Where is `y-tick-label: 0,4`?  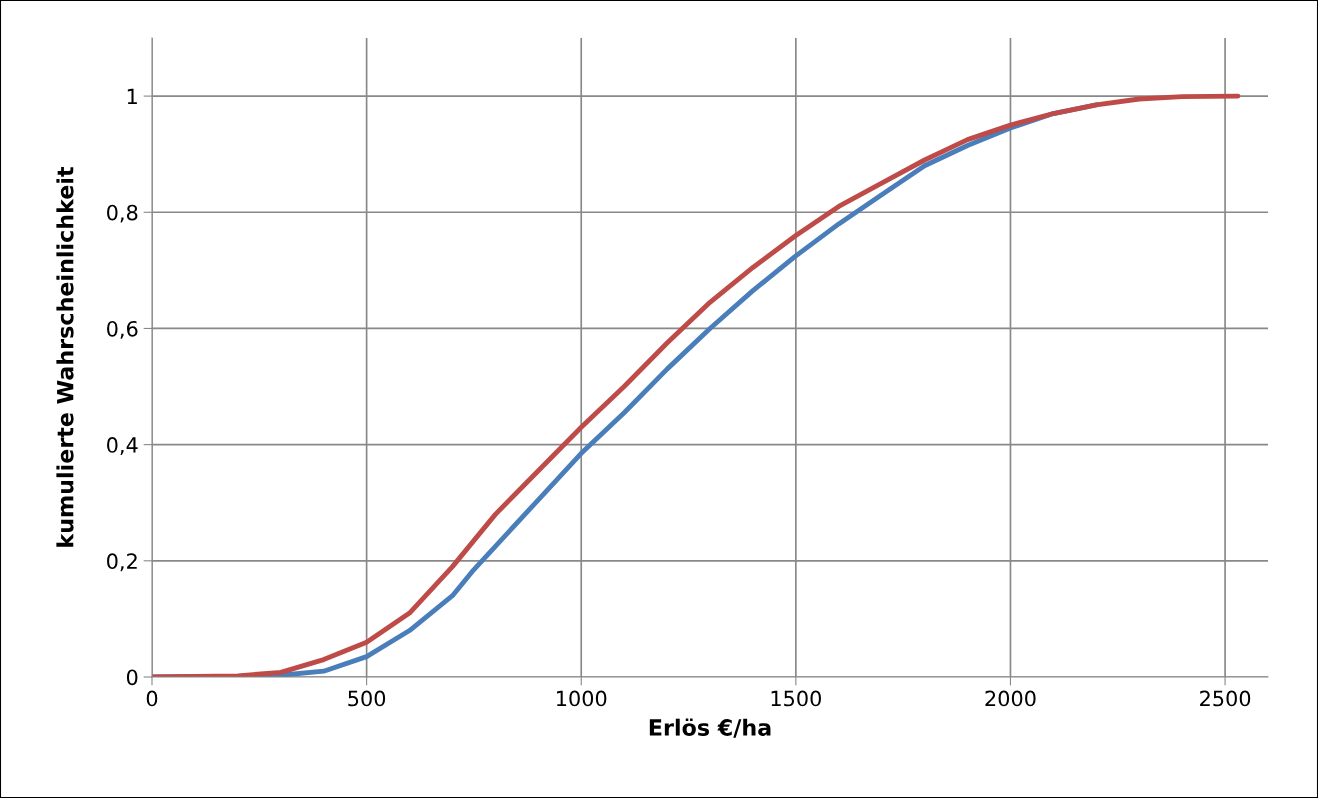
y-tick-label: 0,4 is located at coordinates (122, 446).